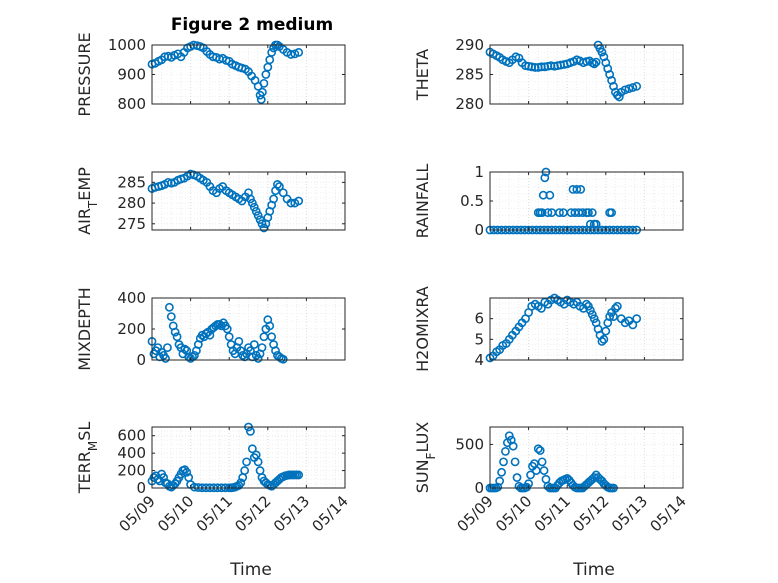 The height and width of the screenshot is (583, 778). What do you see at coordinates (250, 570) in the screenshot?
I see `x-axis-label-left: Time` at bounding box center [250, 570].